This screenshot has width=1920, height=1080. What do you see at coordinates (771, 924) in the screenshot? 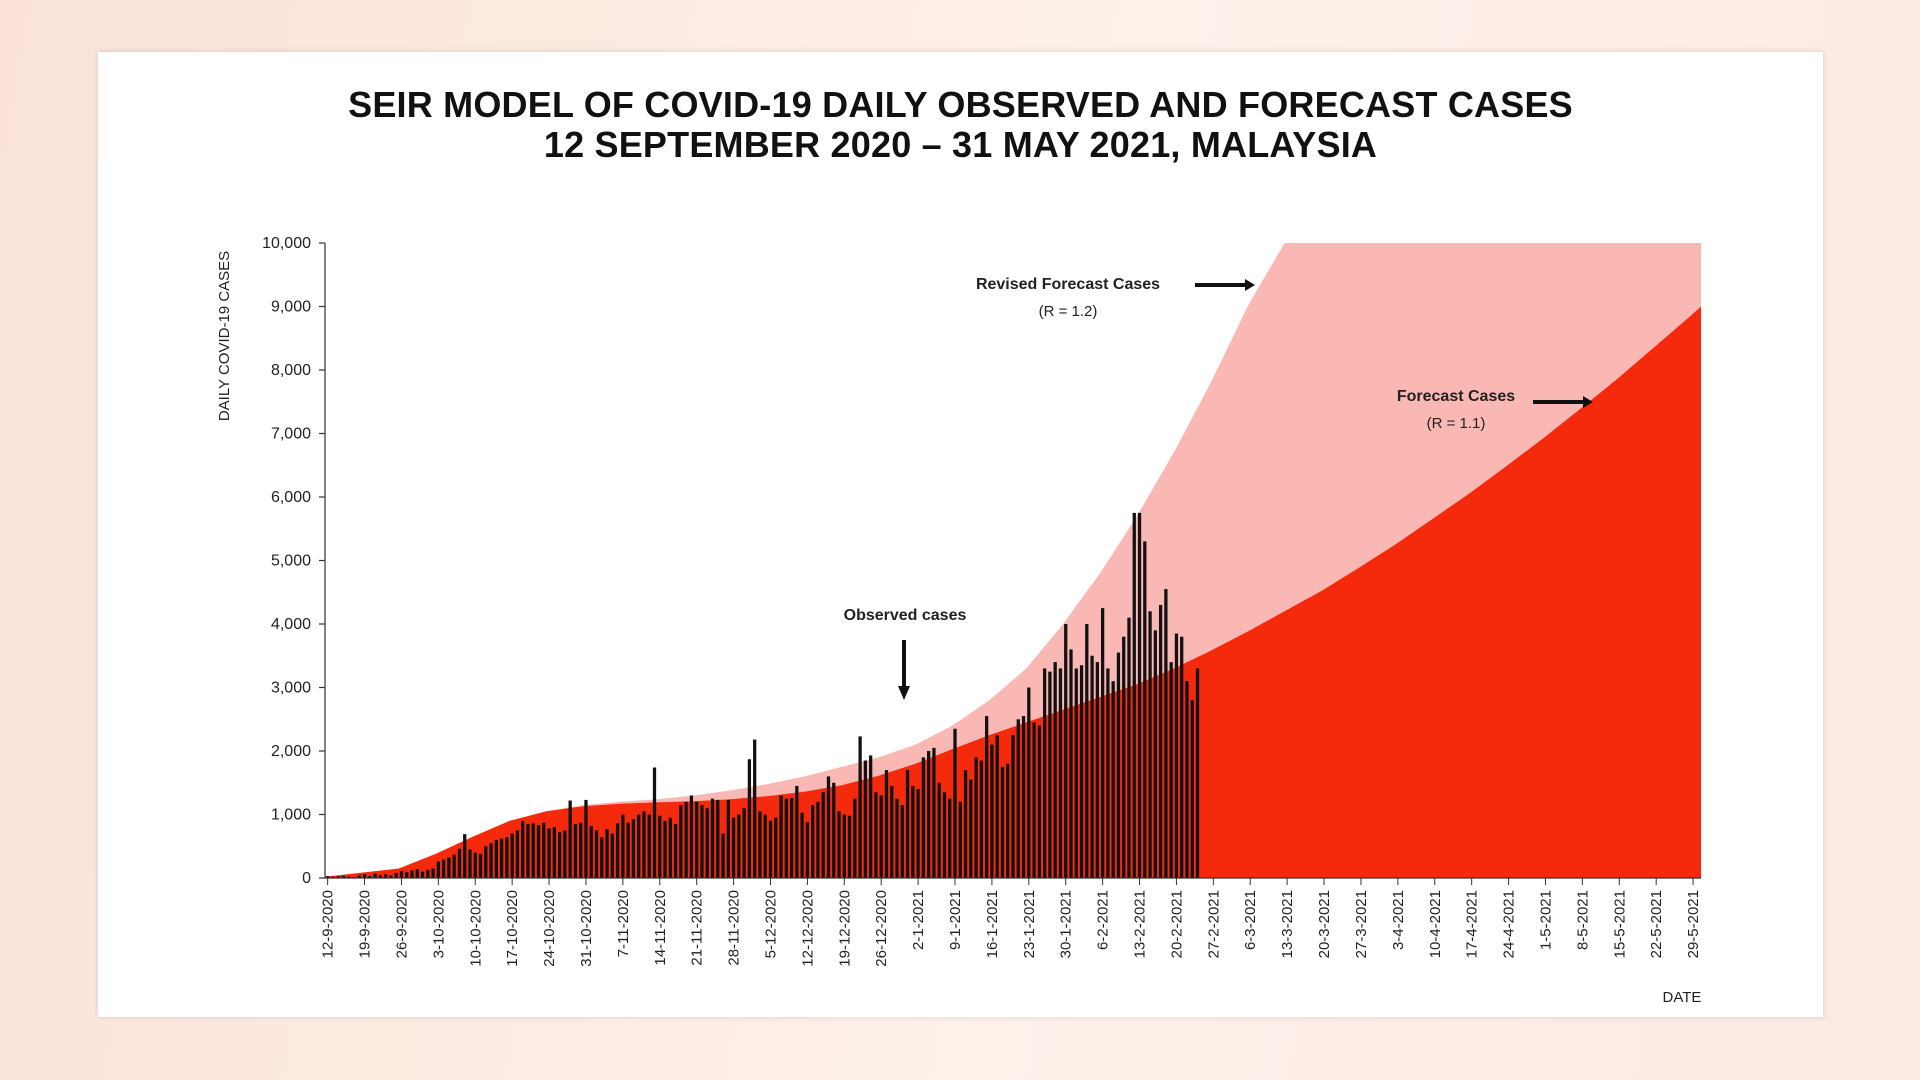
I see `x-tick-label: 5-12-2020` at bounding box center [771, 924].